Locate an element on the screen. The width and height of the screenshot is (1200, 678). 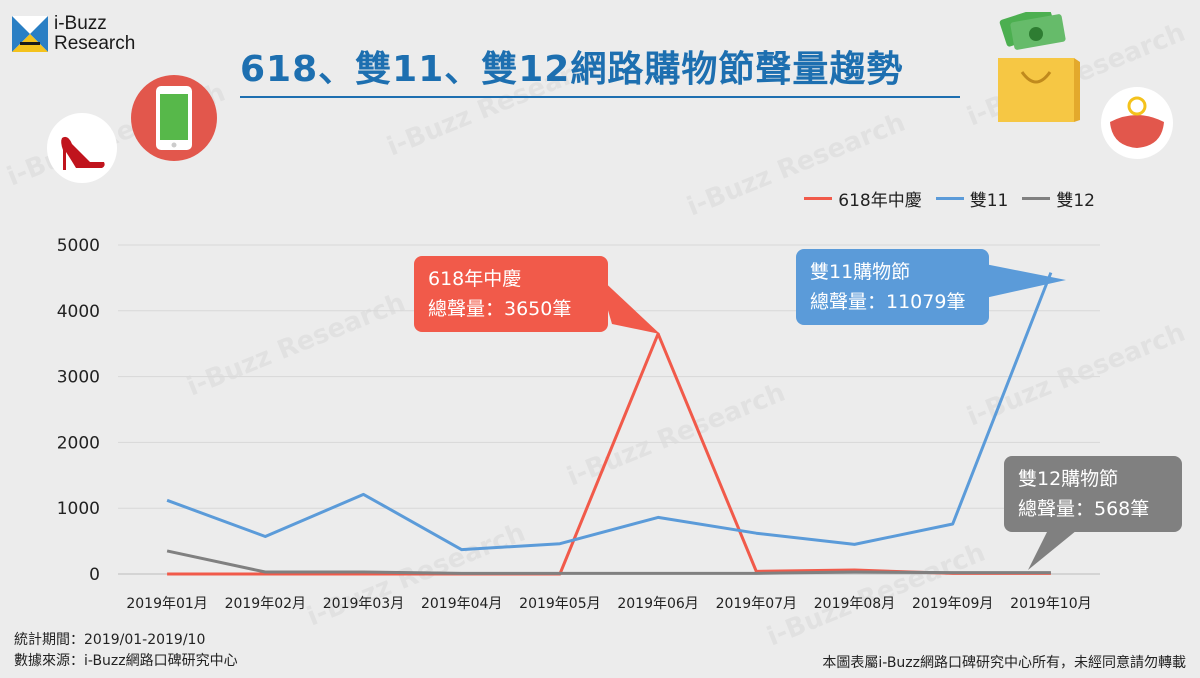
series-line-double12 is located at coordinates (608, 562).